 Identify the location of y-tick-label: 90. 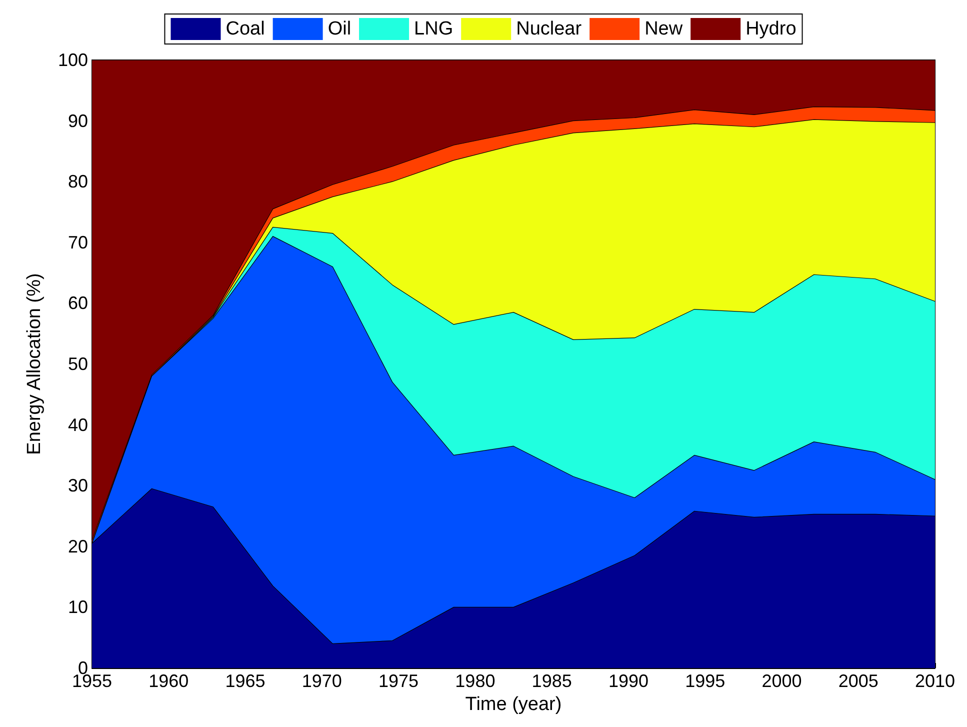
(78, 120).